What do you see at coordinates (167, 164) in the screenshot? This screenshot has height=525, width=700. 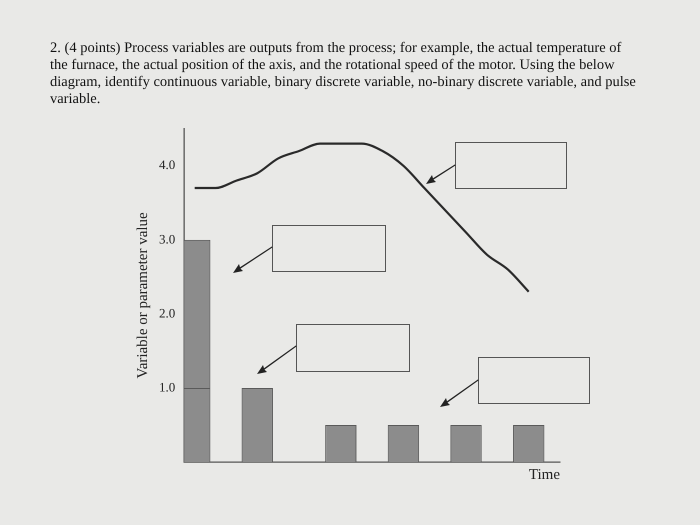 I see `y-tick-label: 4.0` at bounding box center [167, 164].